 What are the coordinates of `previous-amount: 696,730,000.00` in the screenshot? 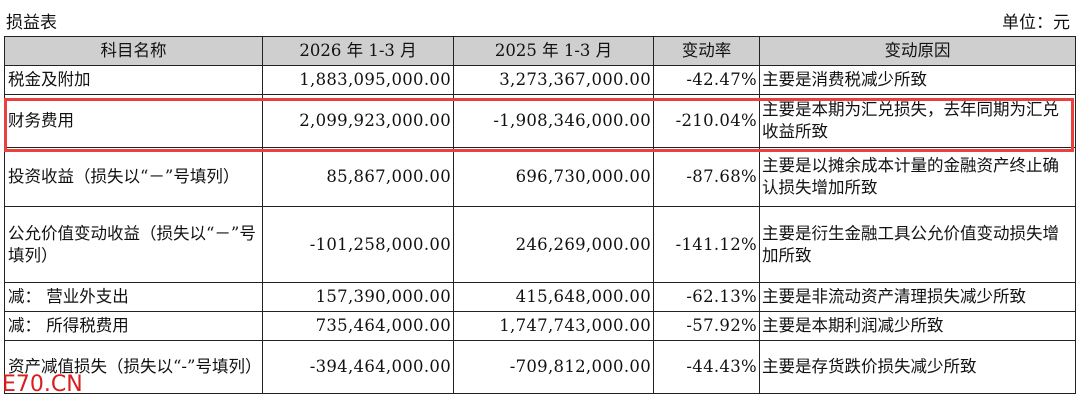 It's located at (553, 177).